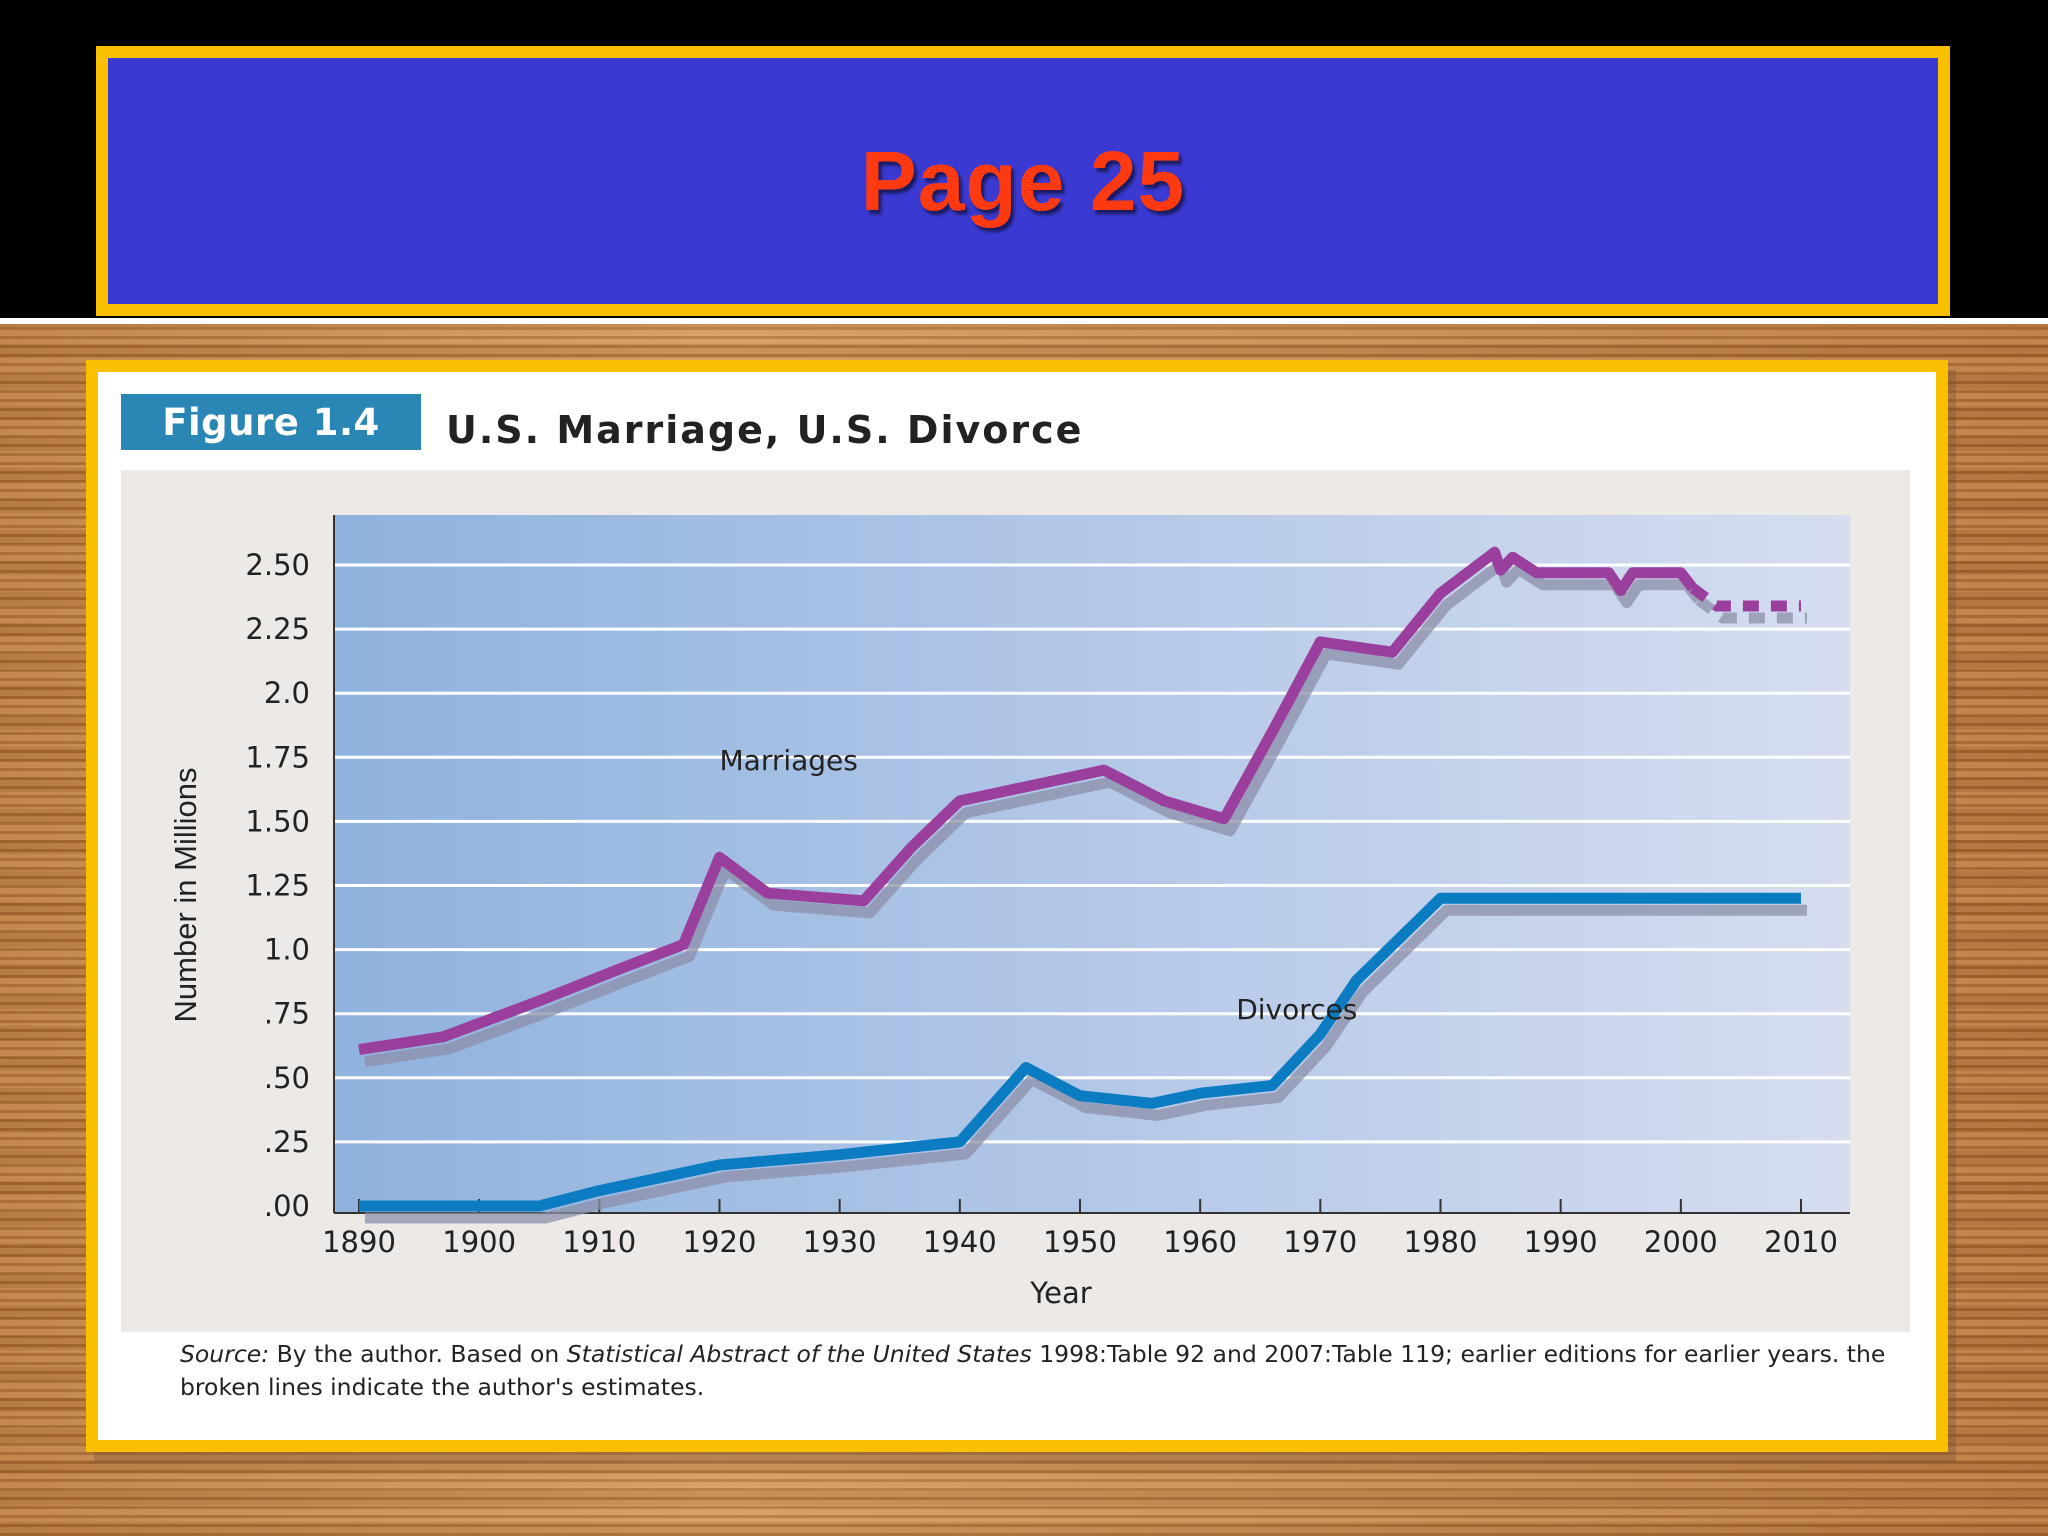 Image resolution: width=2048 pixels, height=1536 pixels. I want to click on figure-tag: Figure 1.4, so click(271, 422).